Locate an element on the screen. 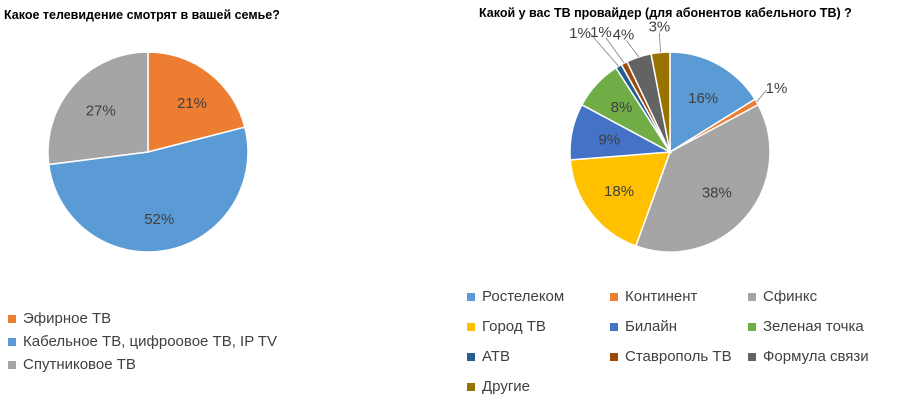  legend-label: Кабельное ТВ, цифроовое ТВ, IP TV is located at coordinates (150, 341).